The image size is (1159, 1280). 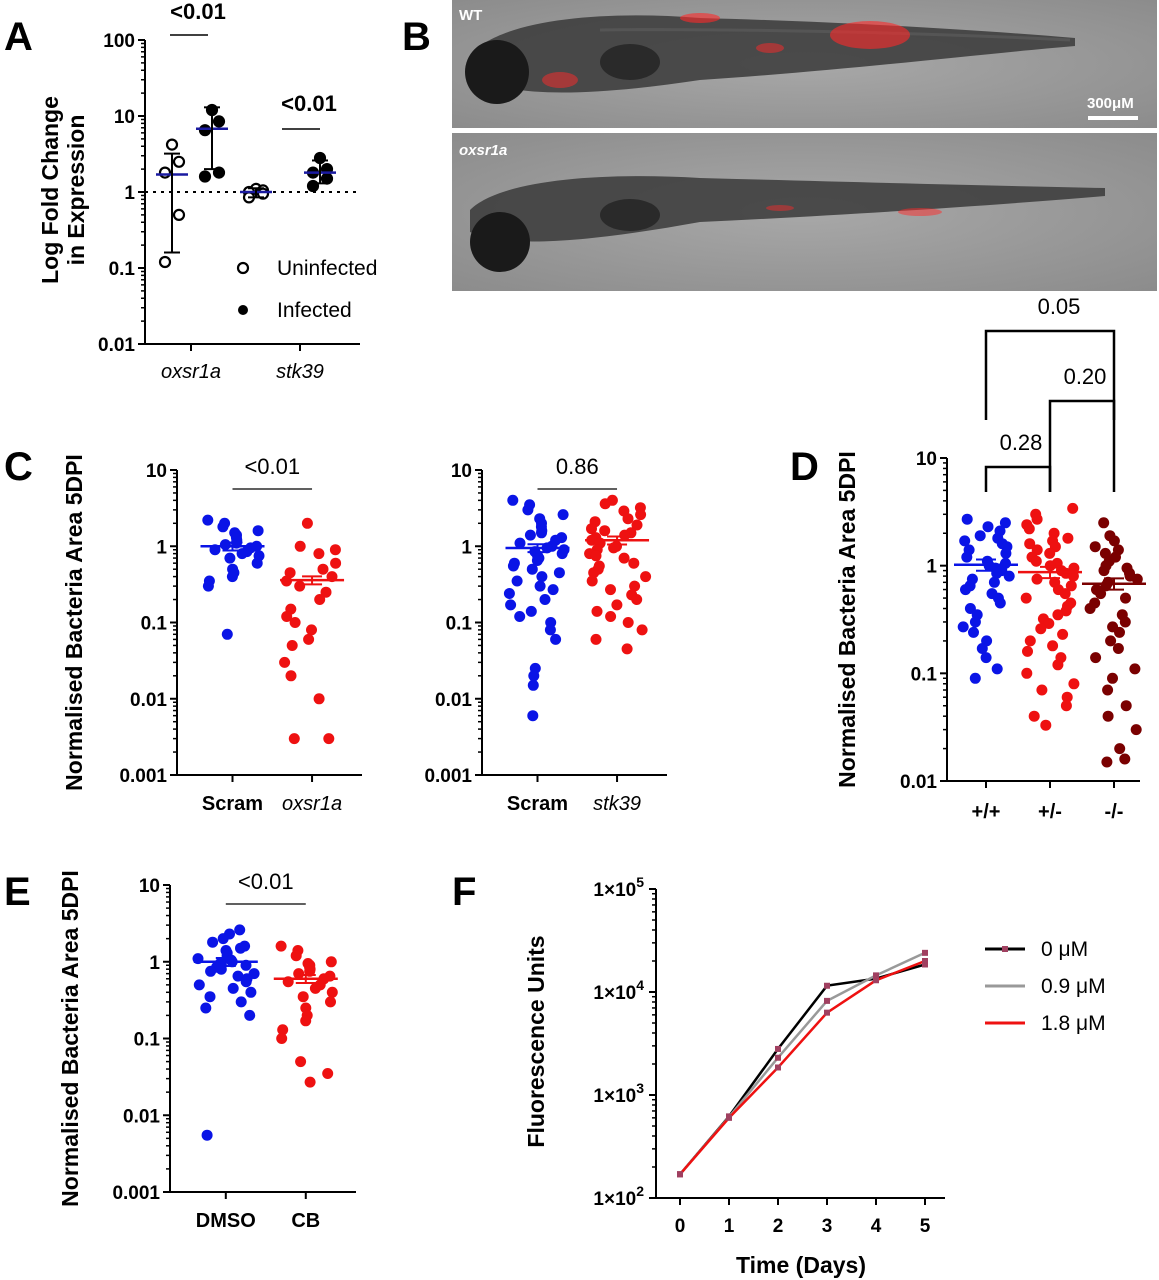 What do you see at coordinates (483, 150) in the screenshot?
I see `image-label-oxsr1a: oxsr1a` at bounding box center [483, 150].